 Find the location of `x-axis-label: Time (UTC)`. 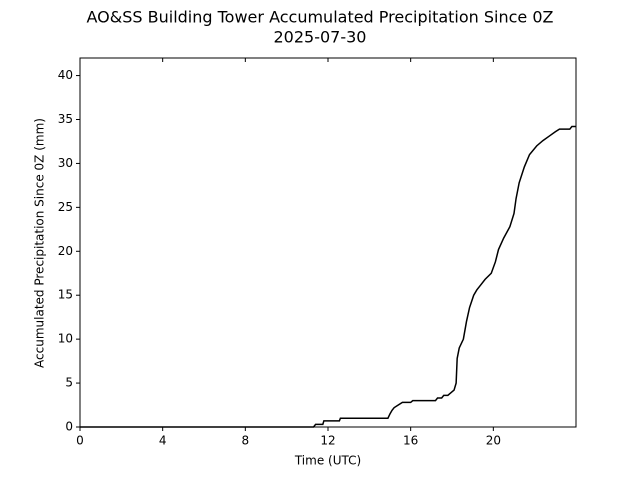

x-axis-label: Time (UTC) is located at coordinates (327, 461).